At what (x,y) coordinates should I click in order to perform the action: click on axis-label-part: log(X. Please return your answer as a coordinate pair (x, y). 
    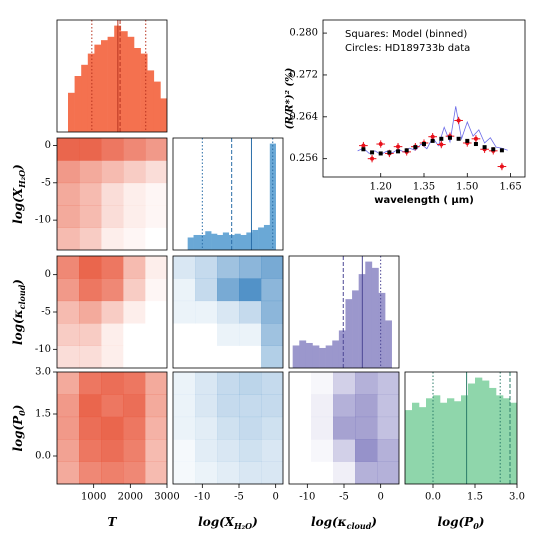
    Looking at the image, I should click on (18, 205).